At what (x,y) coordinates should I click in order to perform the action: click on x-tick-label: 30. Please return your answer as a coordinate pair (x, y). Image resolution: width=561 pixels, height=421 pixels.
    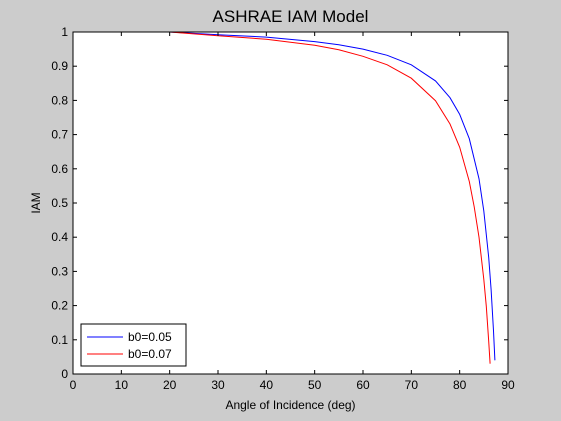
    Looking at the image, I should click on (218, 385).